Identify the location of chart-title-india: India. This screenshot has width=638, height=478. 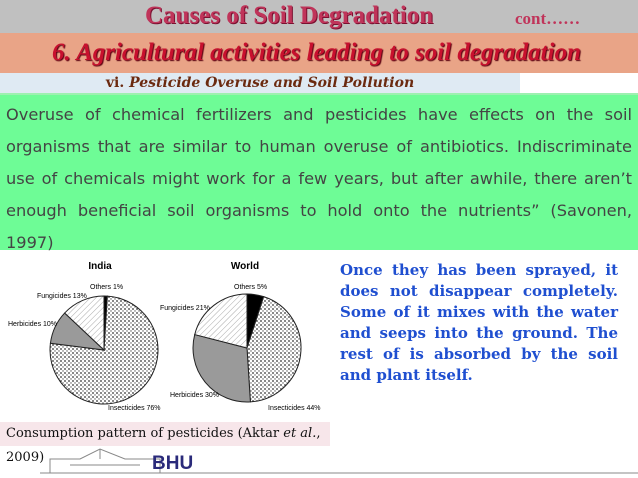
(100, 266).